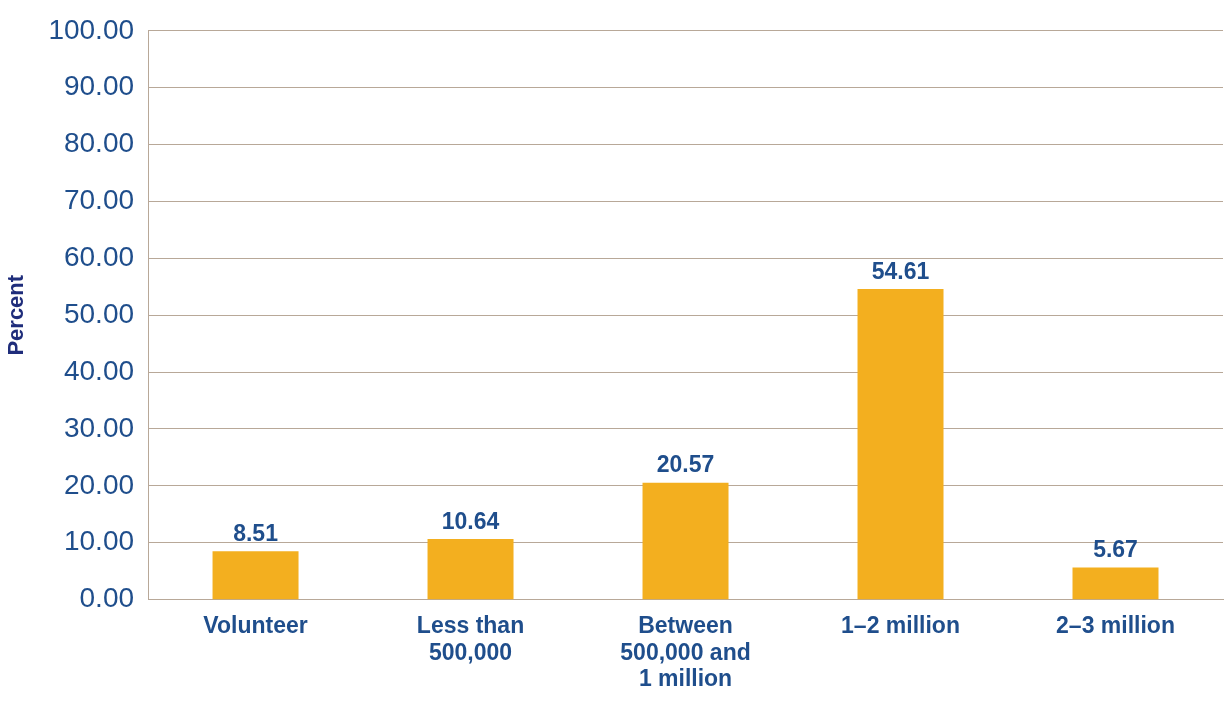 The image size is (1225, 711). Describe the element at coordinates (99, 427) in the screenshot. I see `y-tick-label: 30.00` at that location.